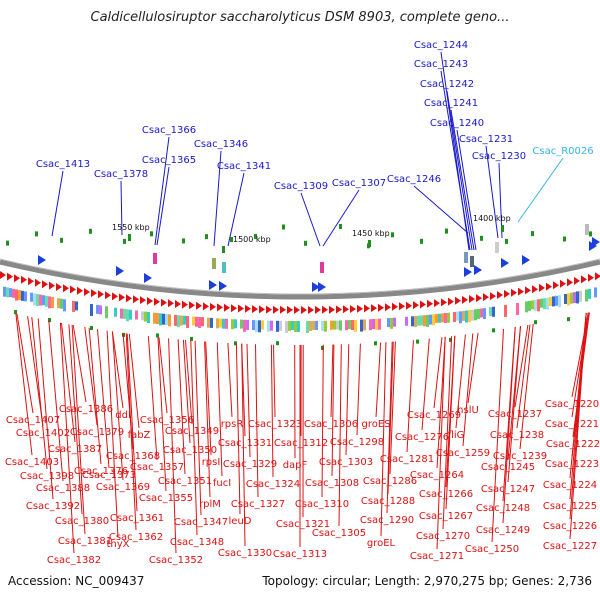 Image resolution: width=600 pixels, height=600 pixels. I want to click on feature-label-csac-1305: Csac_1305, so click(339, 533).